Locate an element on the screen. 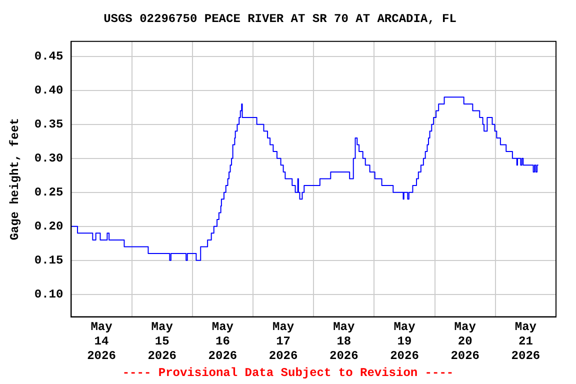  y-axis-title: Gage height, feet is located at coordinates (15, 179).